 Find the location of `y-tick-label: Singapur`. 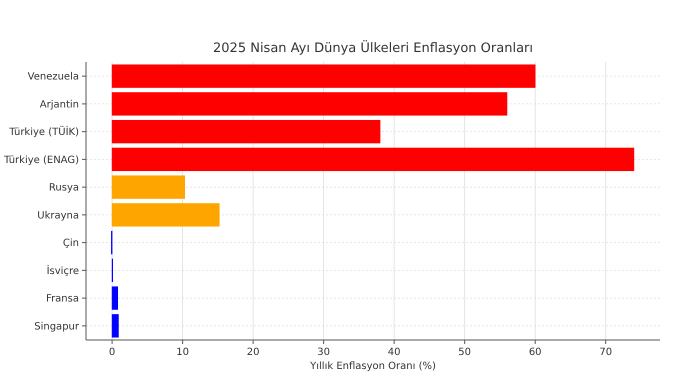

y-tick-label: Singapur is located at coordinates (57, 326).